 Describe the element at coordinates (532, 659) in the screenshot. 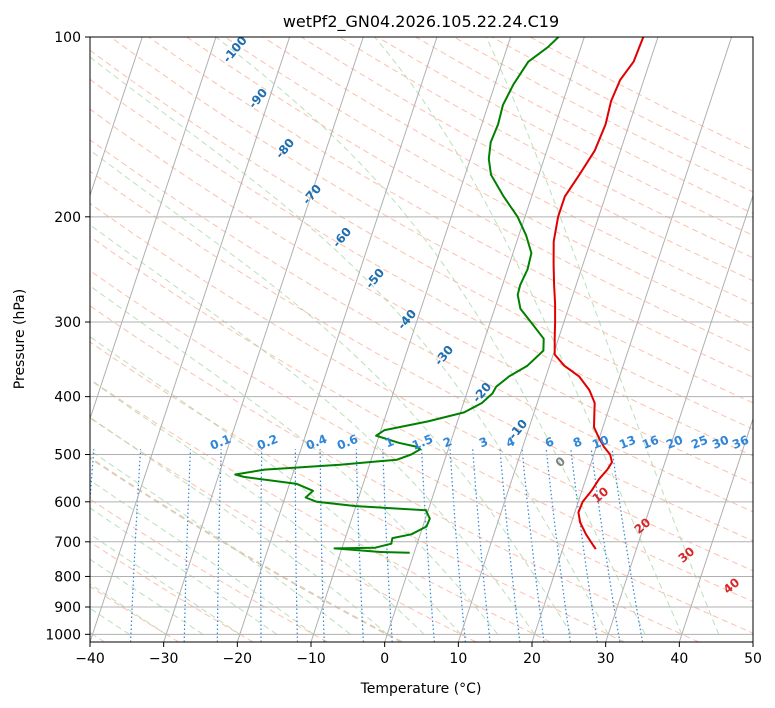

I see `x-tick-label: 20` at that location.